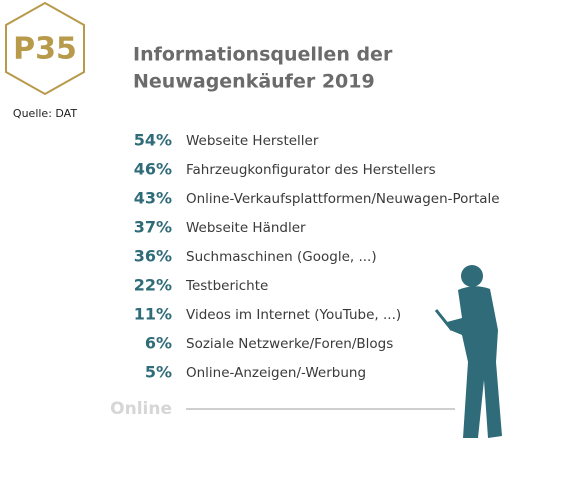 This screenshot has height=480, width=567. I want to click on item-label: Testberichte, so click(226, 286).